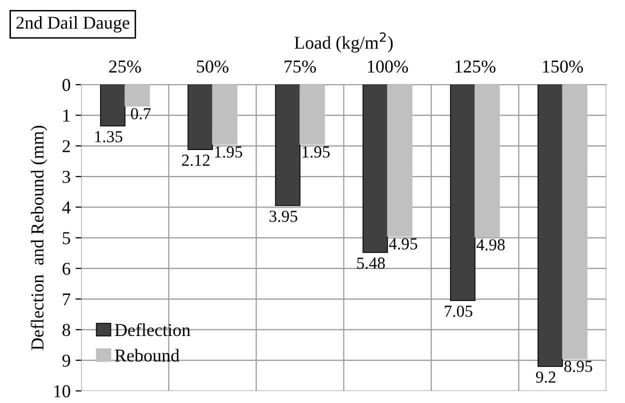  What do you see at coordinates (66, 116) in the screenshot?
I see `y-tick-label: 1` at bounding box center [66, 116].